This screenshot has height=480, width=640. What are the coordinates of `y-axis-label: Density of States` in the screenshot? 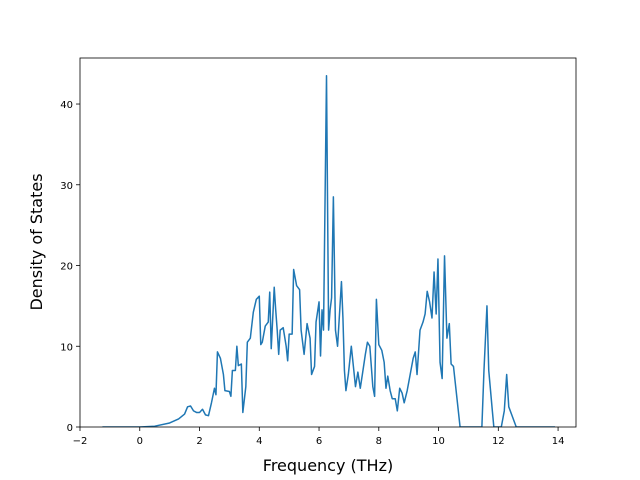 It's located at (36, 241).